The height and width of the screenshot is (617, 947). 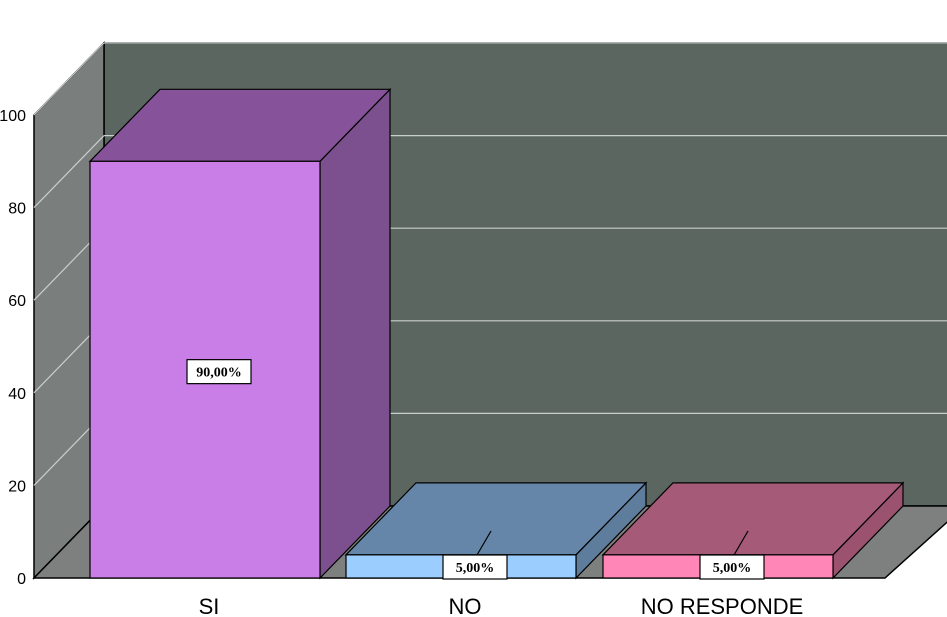 I want to click on y-tick-label: 20, so click(x=17, y=486).